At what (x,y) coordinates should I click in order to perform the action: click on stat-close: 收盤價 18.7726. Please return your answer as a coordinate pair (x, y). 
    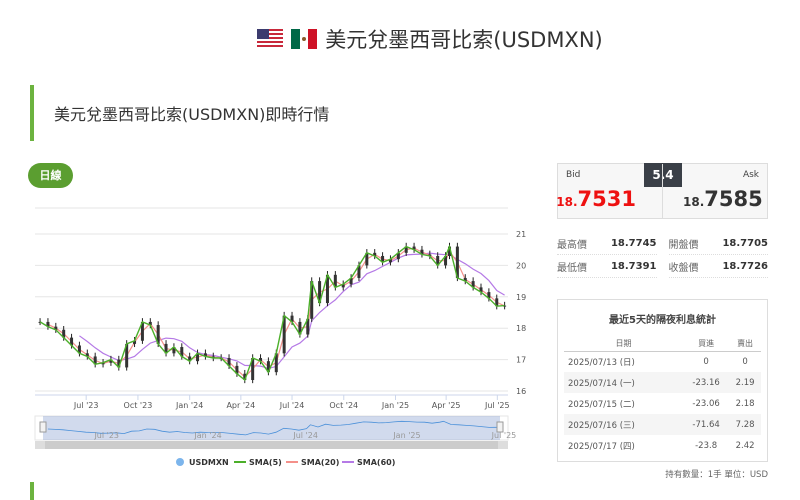
    Looking at the image, I should click on (718, 266).